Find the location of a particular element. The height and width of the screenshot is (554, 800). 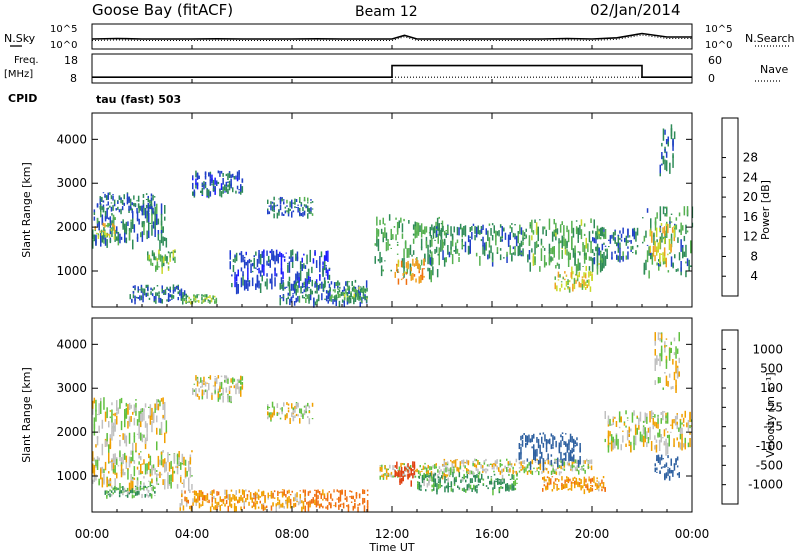

colorbar-tick-label: 4 is located at coordinates (754, 276).